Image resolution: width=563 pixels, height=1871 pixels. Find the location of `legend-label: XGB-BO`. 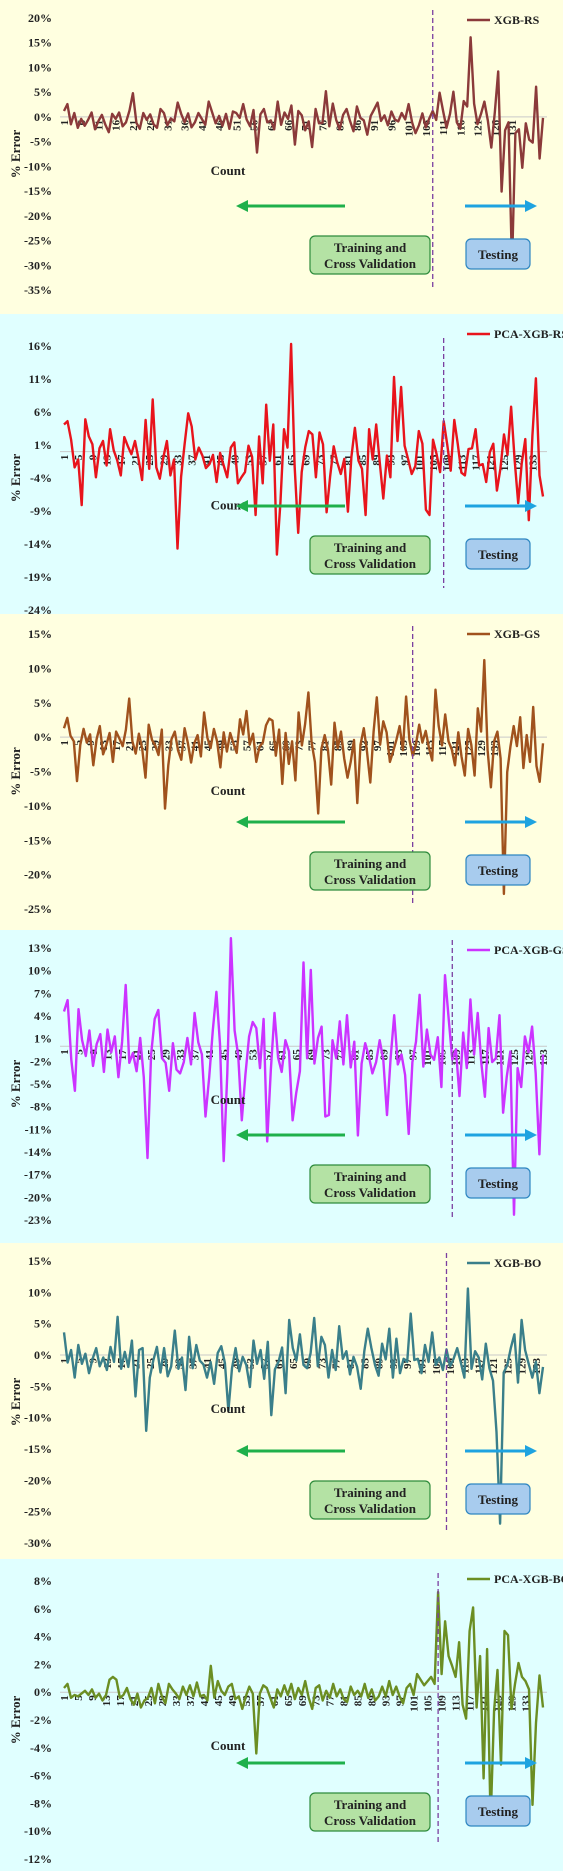

legend-label: XGB-BO is located at coordinates (517, 1263).